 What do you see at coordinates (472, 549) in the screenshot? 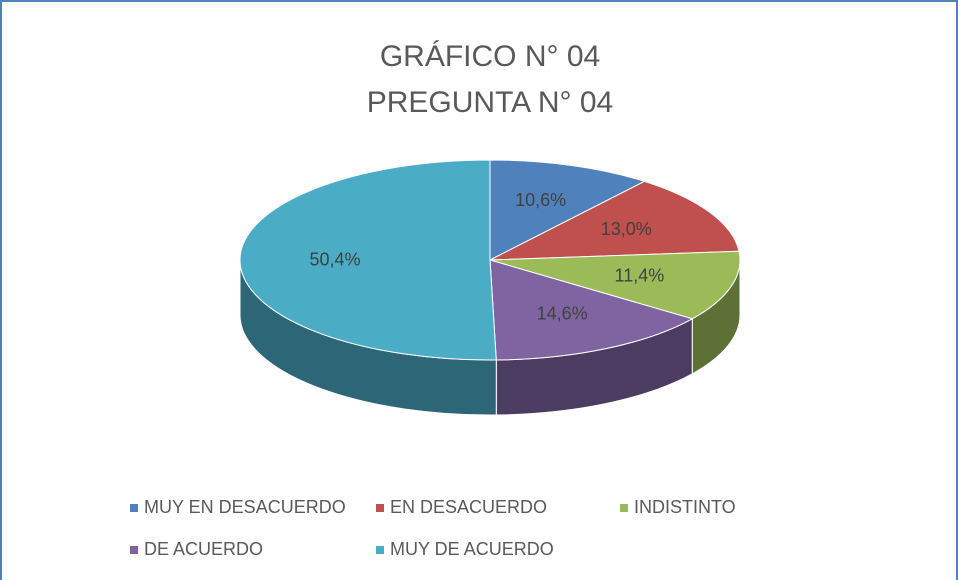
I see `legend-label: MUY DE ACUERDO` at bounding box center [472, 549].